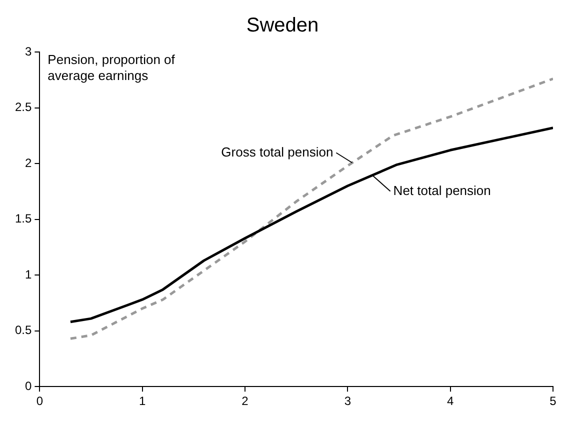 The height and width of the screenshot is (424, 571). What do you see at coordinates (348, 401) in the screenshot?
I see `x-tick-label: 3` at bounding box center [348, 401].